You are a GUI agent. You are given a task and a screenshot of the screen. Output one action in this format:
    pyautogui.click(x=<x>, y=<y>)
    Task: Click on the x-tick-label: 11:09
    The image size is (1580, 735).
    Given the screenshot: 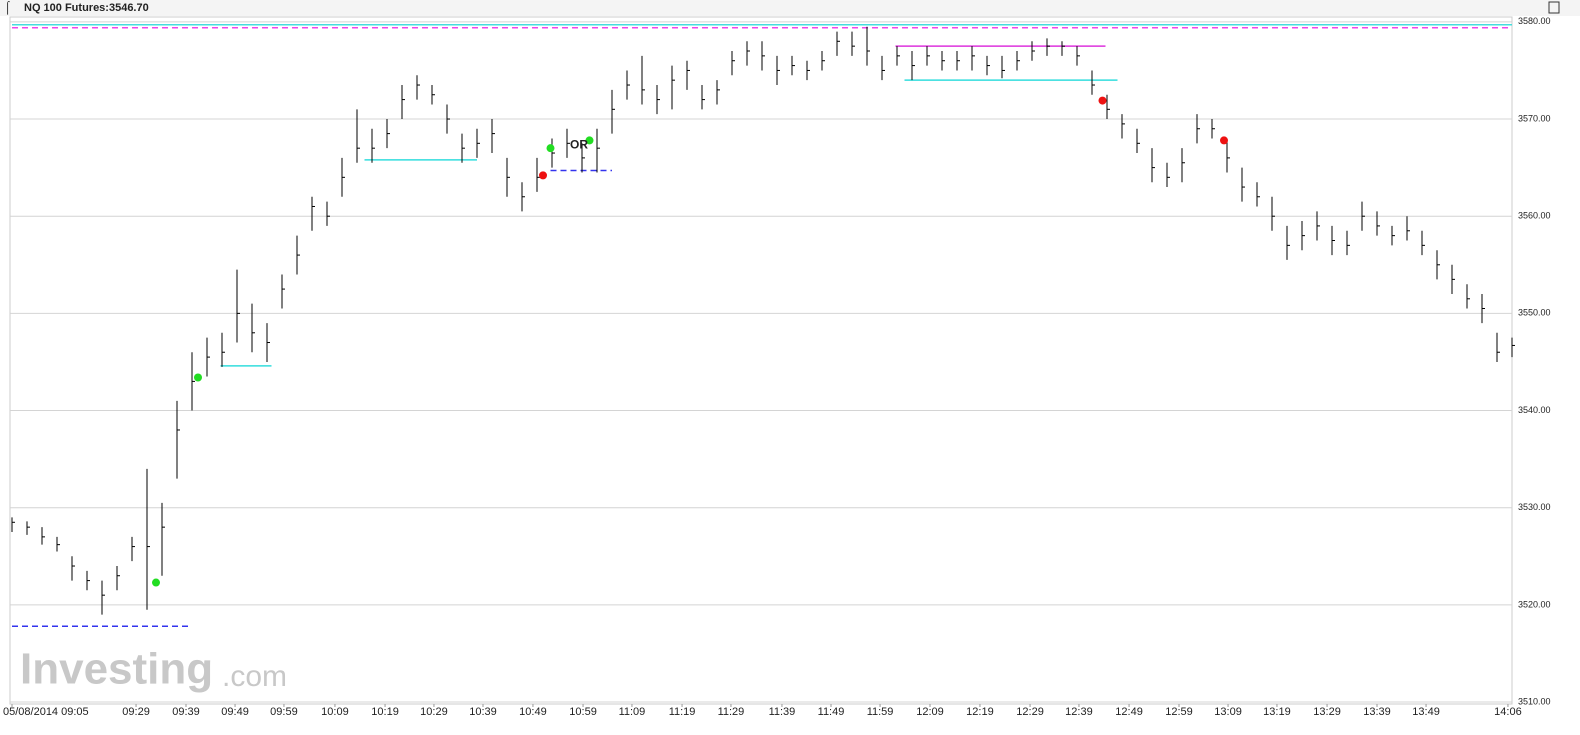 What is the action you would take?
    pyautogui.click(x=632, y=712)
    